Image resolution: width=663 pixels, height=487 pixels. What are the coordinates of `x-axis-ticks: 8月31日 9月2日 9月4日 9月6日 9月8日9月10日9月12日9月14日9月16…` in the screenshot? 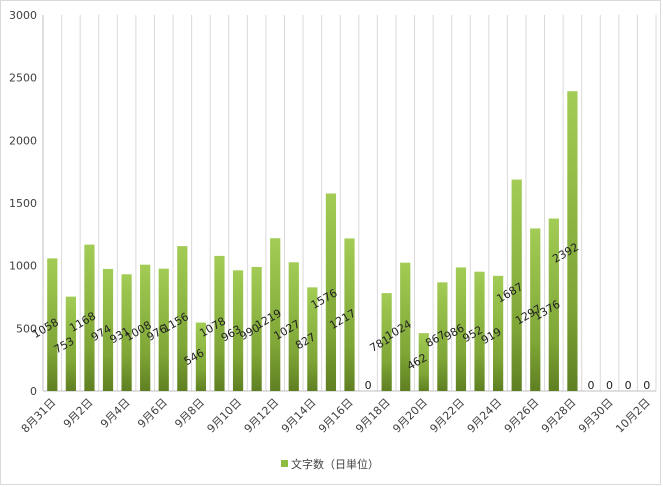 It's located at (336, 416).